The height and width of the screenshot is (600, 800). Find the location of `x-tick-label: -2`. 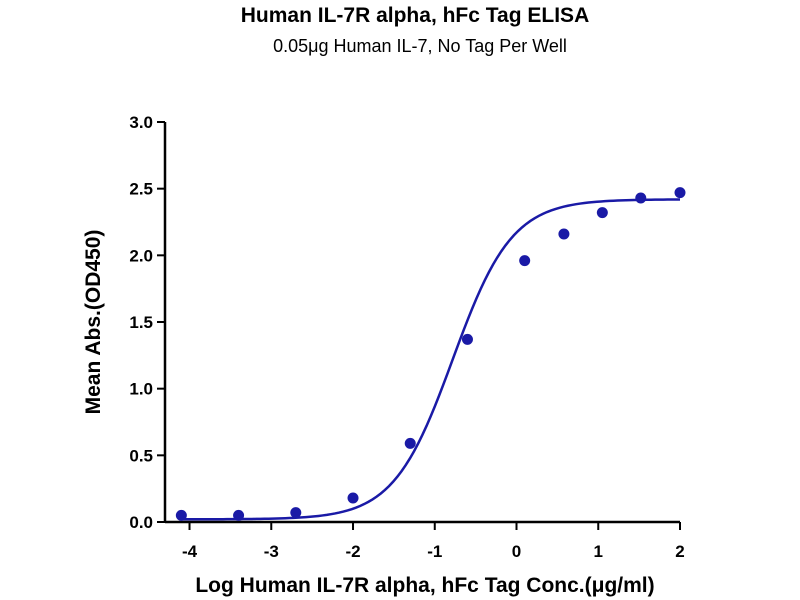

x-tick-label: -2 is located at coordinates (352, 551).